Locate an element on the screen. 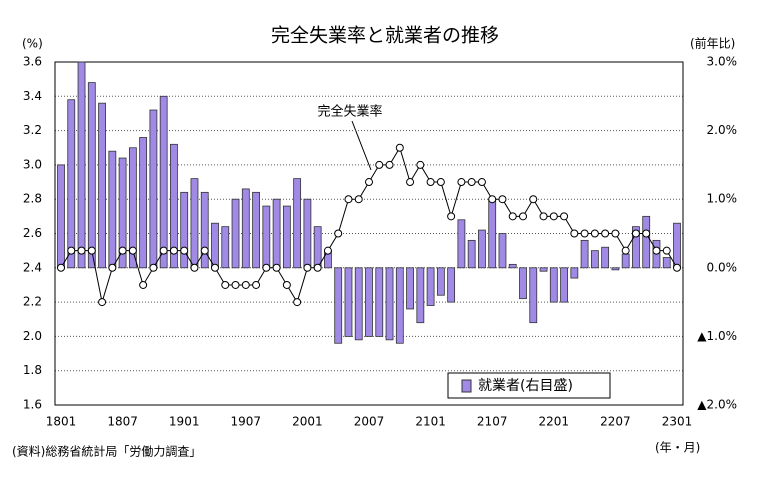  x-tick-label: 2301 is located at coordinates (677, 422).